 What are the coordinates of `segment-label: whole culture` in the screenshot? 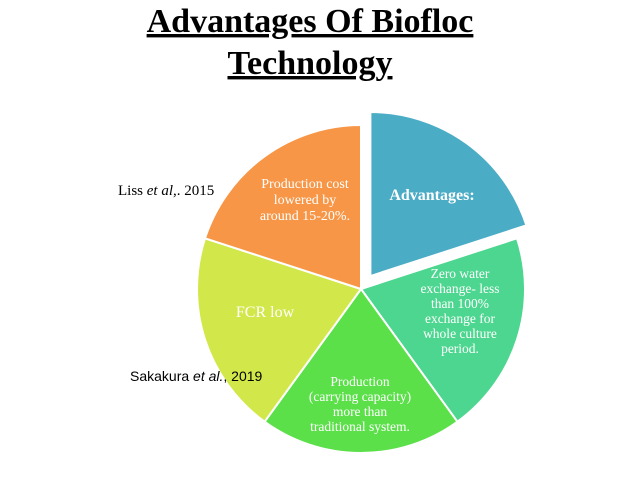 It's located at (460, 333).